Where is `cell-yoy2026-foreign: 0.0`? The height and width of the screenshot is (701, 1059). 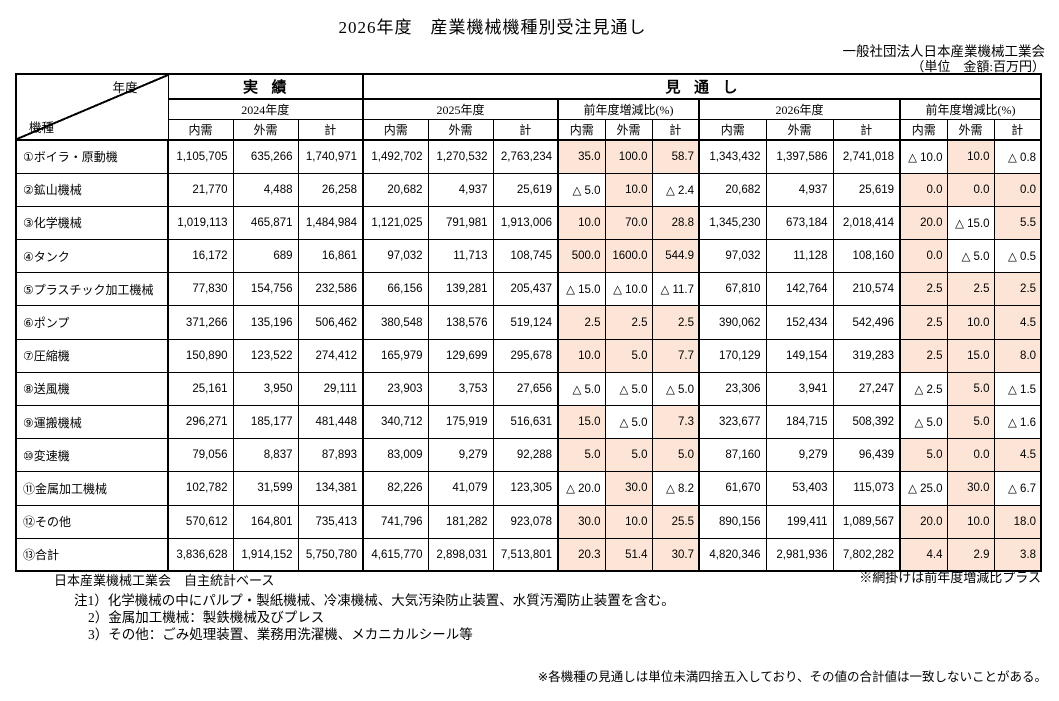 cell-yoy2026-foreign: 0.0 is located at coordinates (970, 189).